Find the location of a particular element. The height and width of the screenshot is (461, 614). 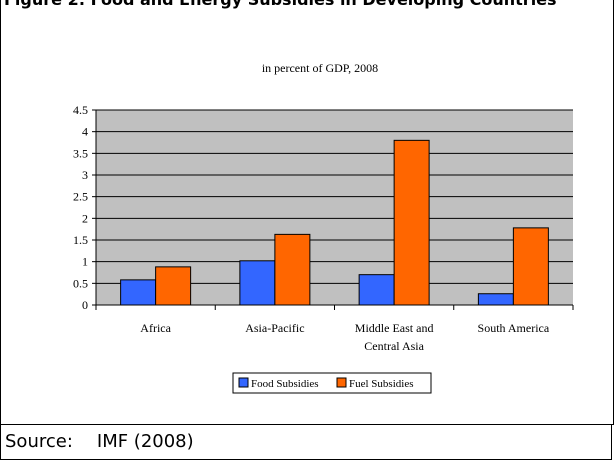

x-tick-label: Africa is located at coordinates (155, 328).